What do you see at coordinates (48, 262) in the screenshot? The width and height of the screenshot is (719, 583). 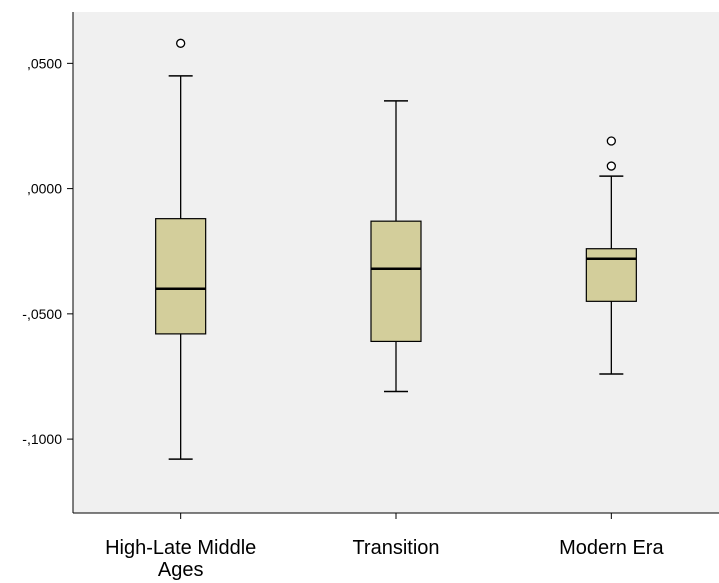 I see `y-axis: ,0500 ,0000 -,0500 -,1000` at bounding box center [48, 262].